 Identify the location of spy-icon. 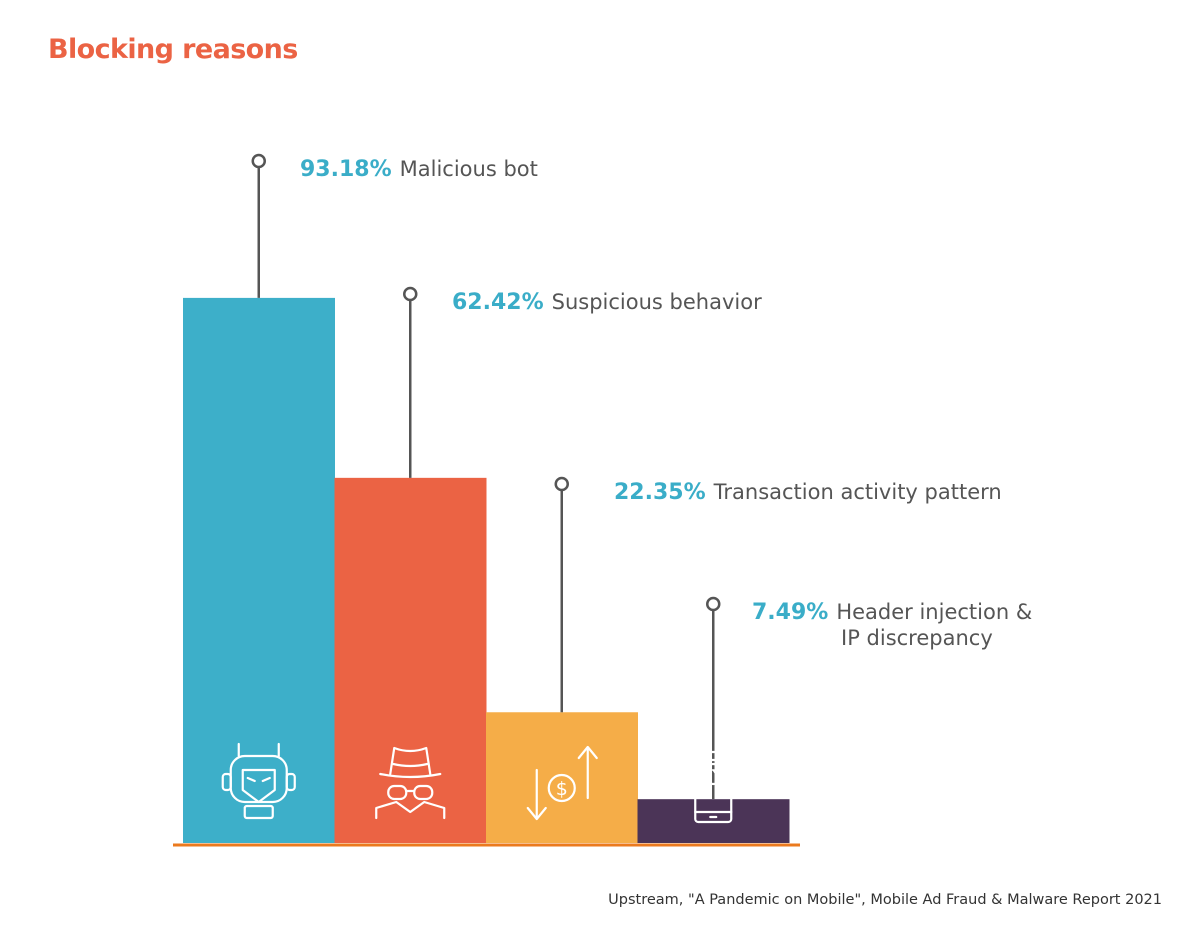
(410, 783).